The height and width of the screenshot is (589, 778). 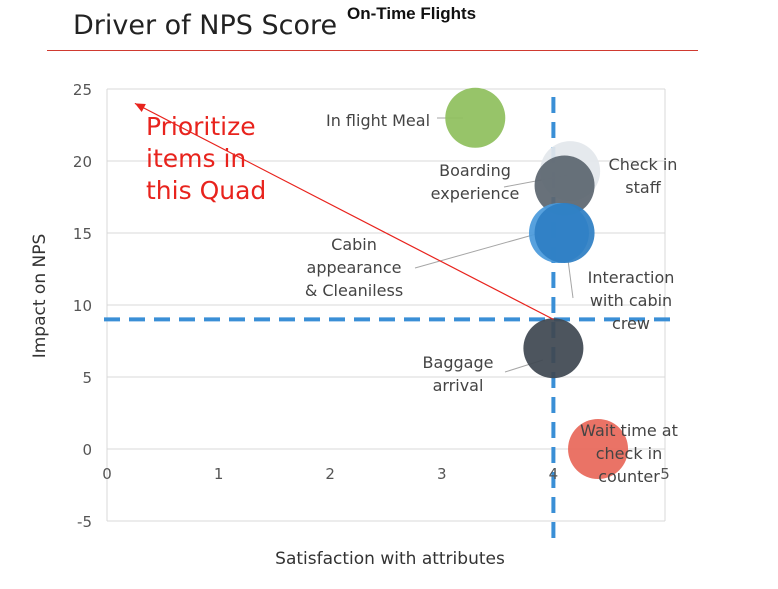 What do you see at coordinates (378, 120) in the screenshot?
I see `data-label: In flight Meal` at bounding box center [378, 120].